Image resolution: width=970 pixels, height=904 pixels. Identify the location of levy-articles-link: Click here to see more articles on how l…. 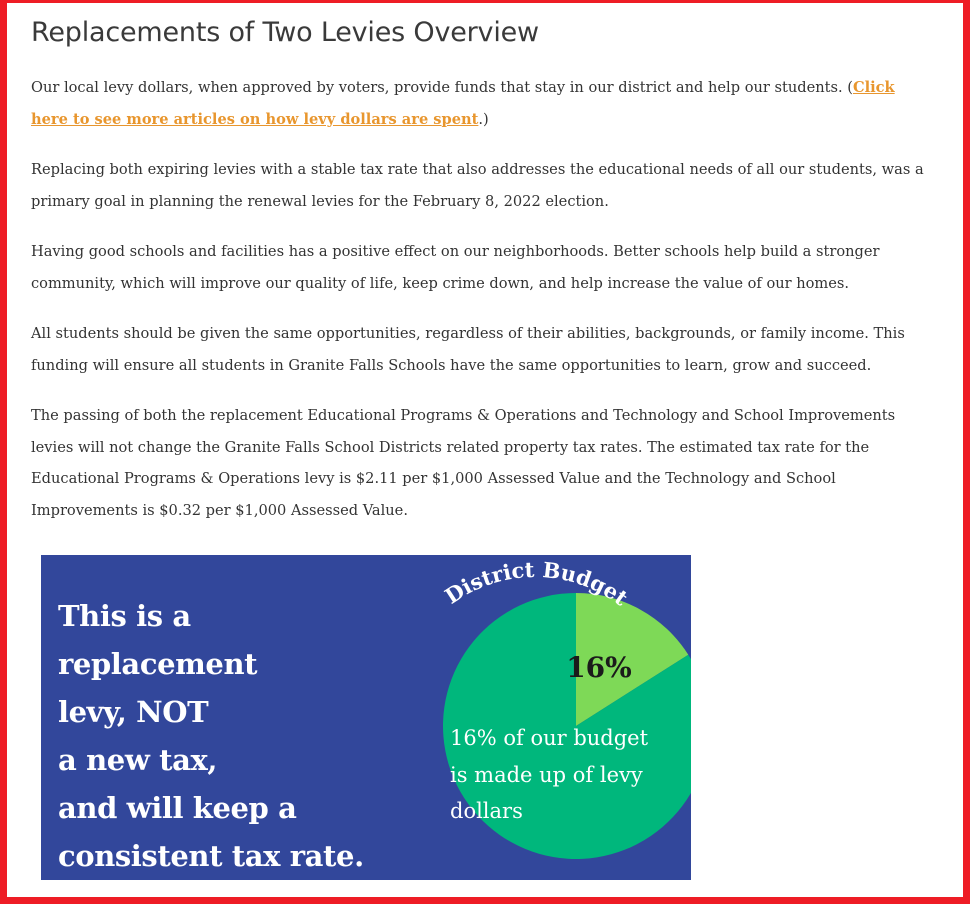
(463, 103).